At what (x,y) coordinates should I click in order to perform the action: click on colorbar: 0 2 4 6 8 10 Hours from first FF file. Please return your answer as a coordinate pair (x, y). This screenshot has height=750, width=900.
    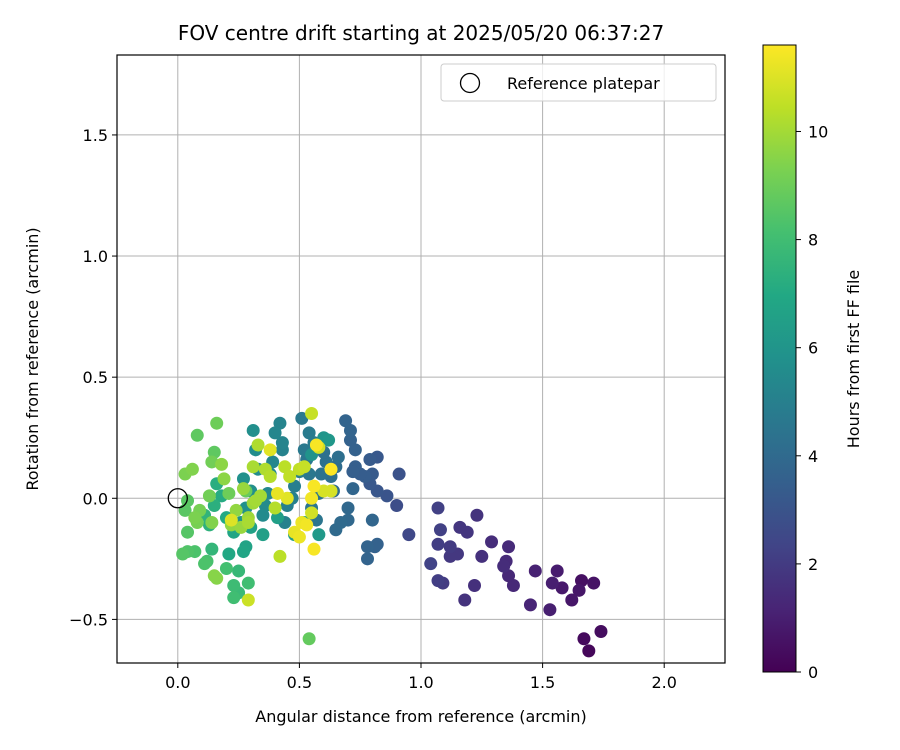
    Looking at the image, I should click on (812, 363).